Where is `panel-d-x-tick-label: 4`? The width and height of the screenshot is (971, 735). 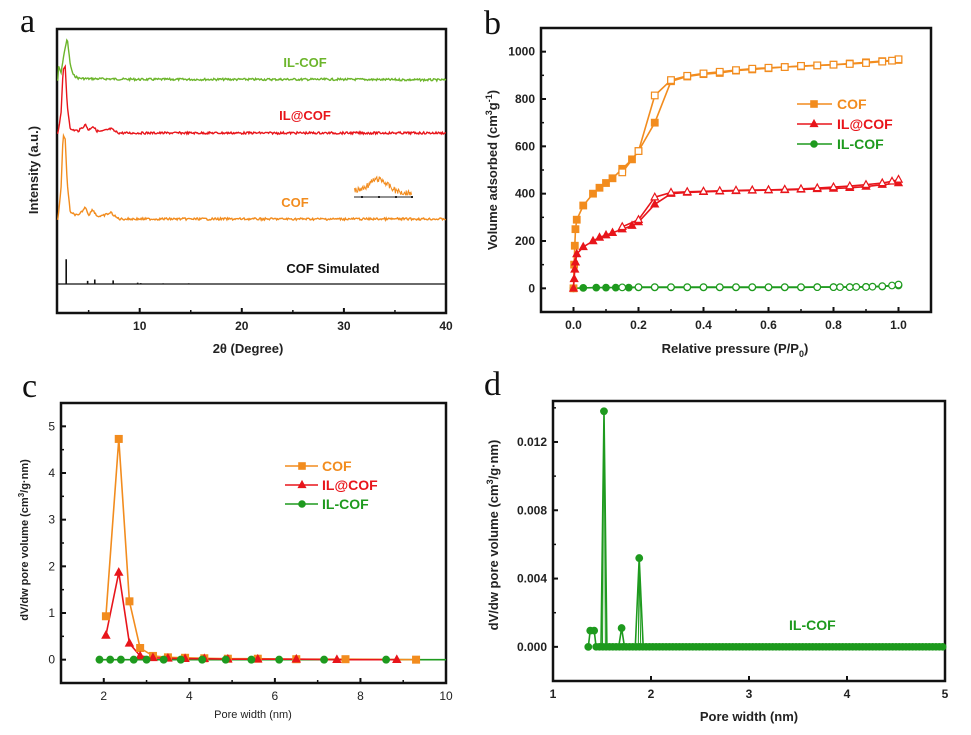 panel-d-x-tick-label: 4 is located at coordinates (847, 694).